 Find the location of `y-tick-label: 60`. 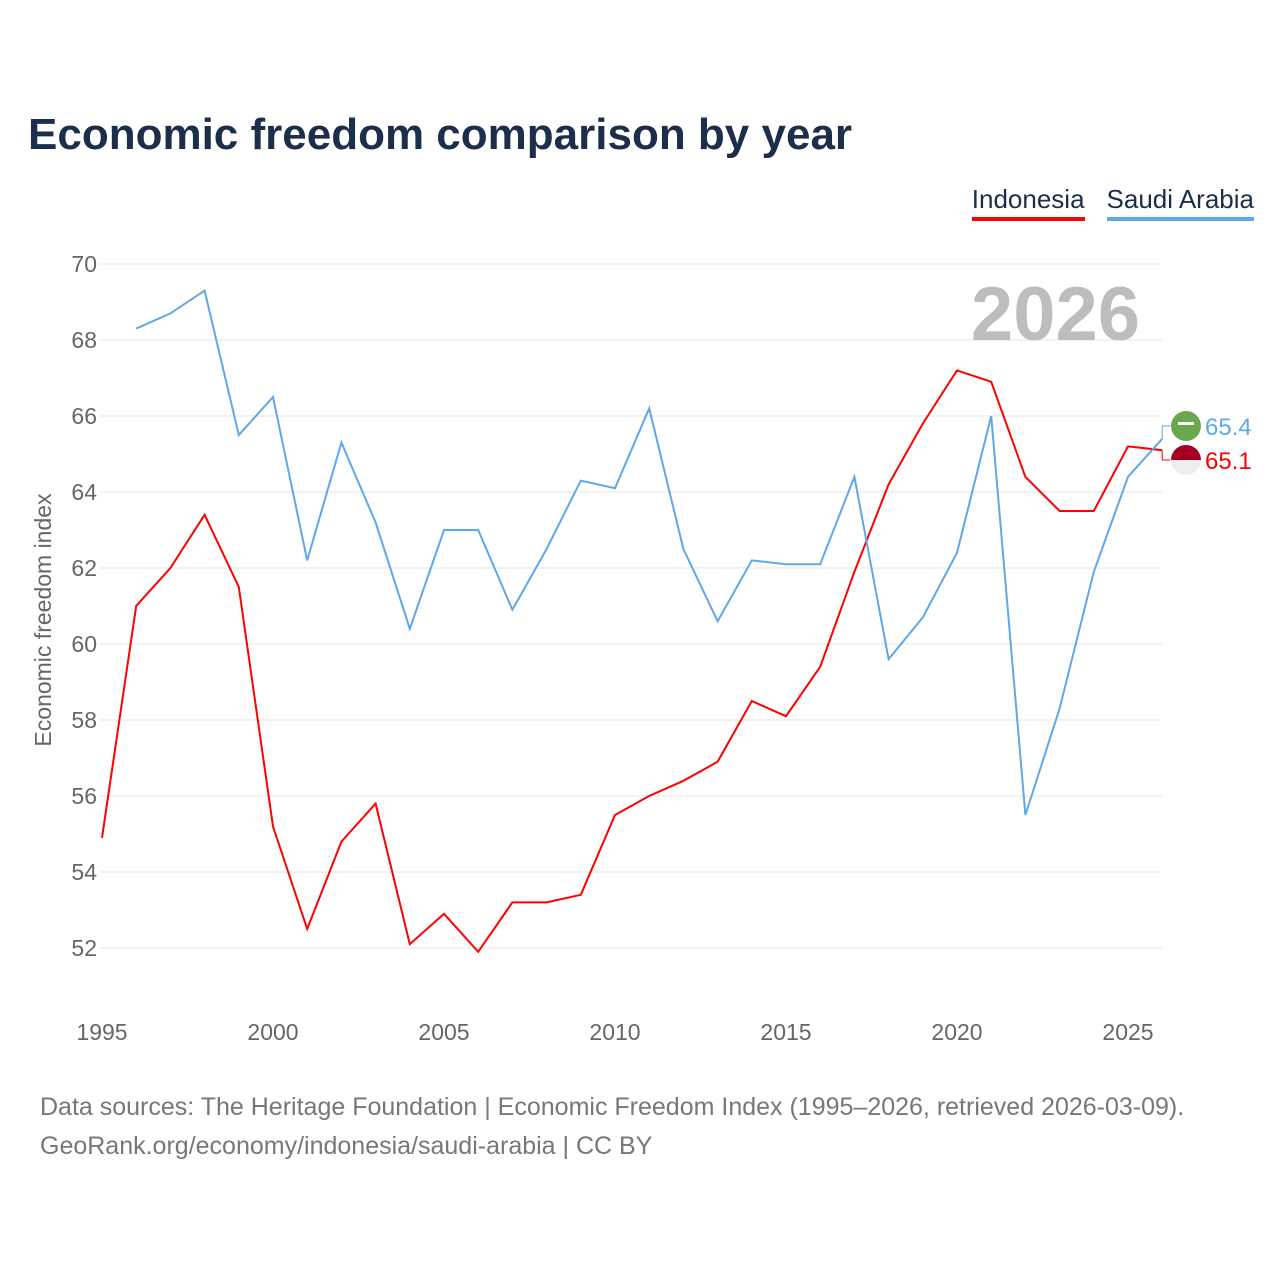

y-tick-label: 60 is located at coordinates (84, 644).